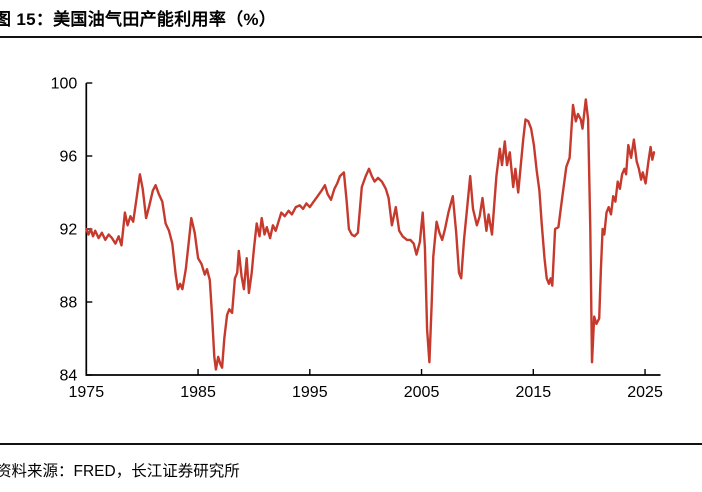  I want to click on x-tick-label: 2025, so click(645, 392).